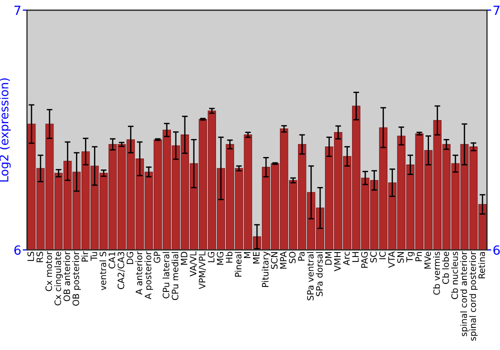 This screenshot has width=500, height=350. Describe the element at coordinates (184, 258) in the screenshot. I see `x-tick-label: MD` at that location.